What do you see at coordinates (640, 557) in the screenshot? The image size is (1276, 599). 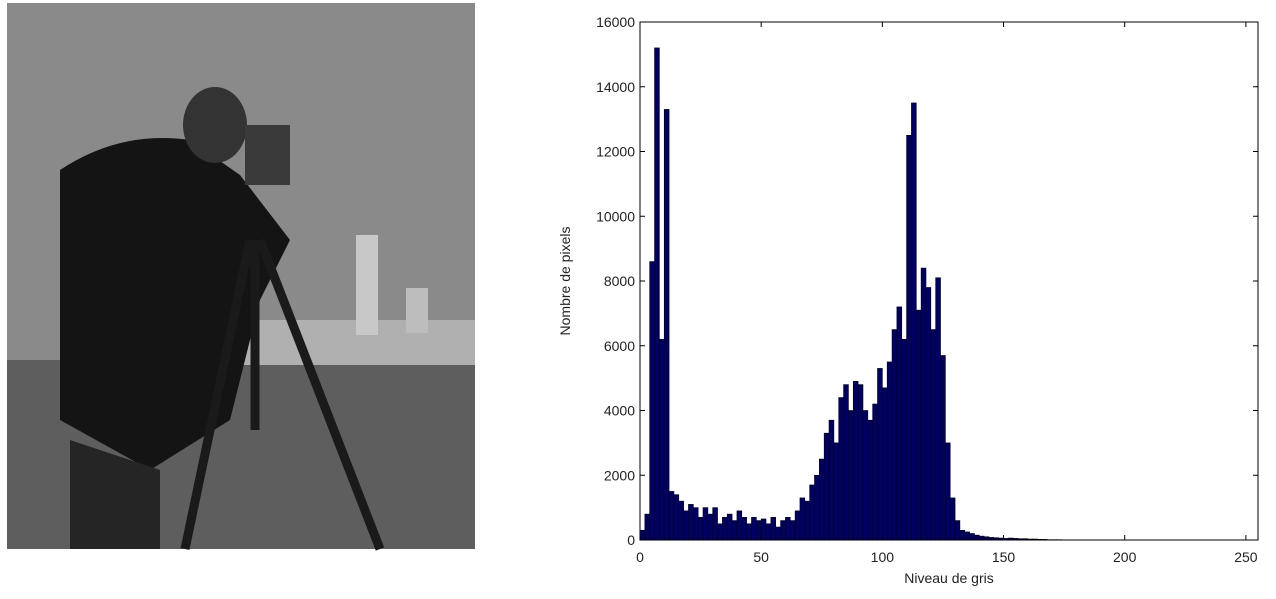 I see `x-tick-label: 0` at bounding box center [640, 557].